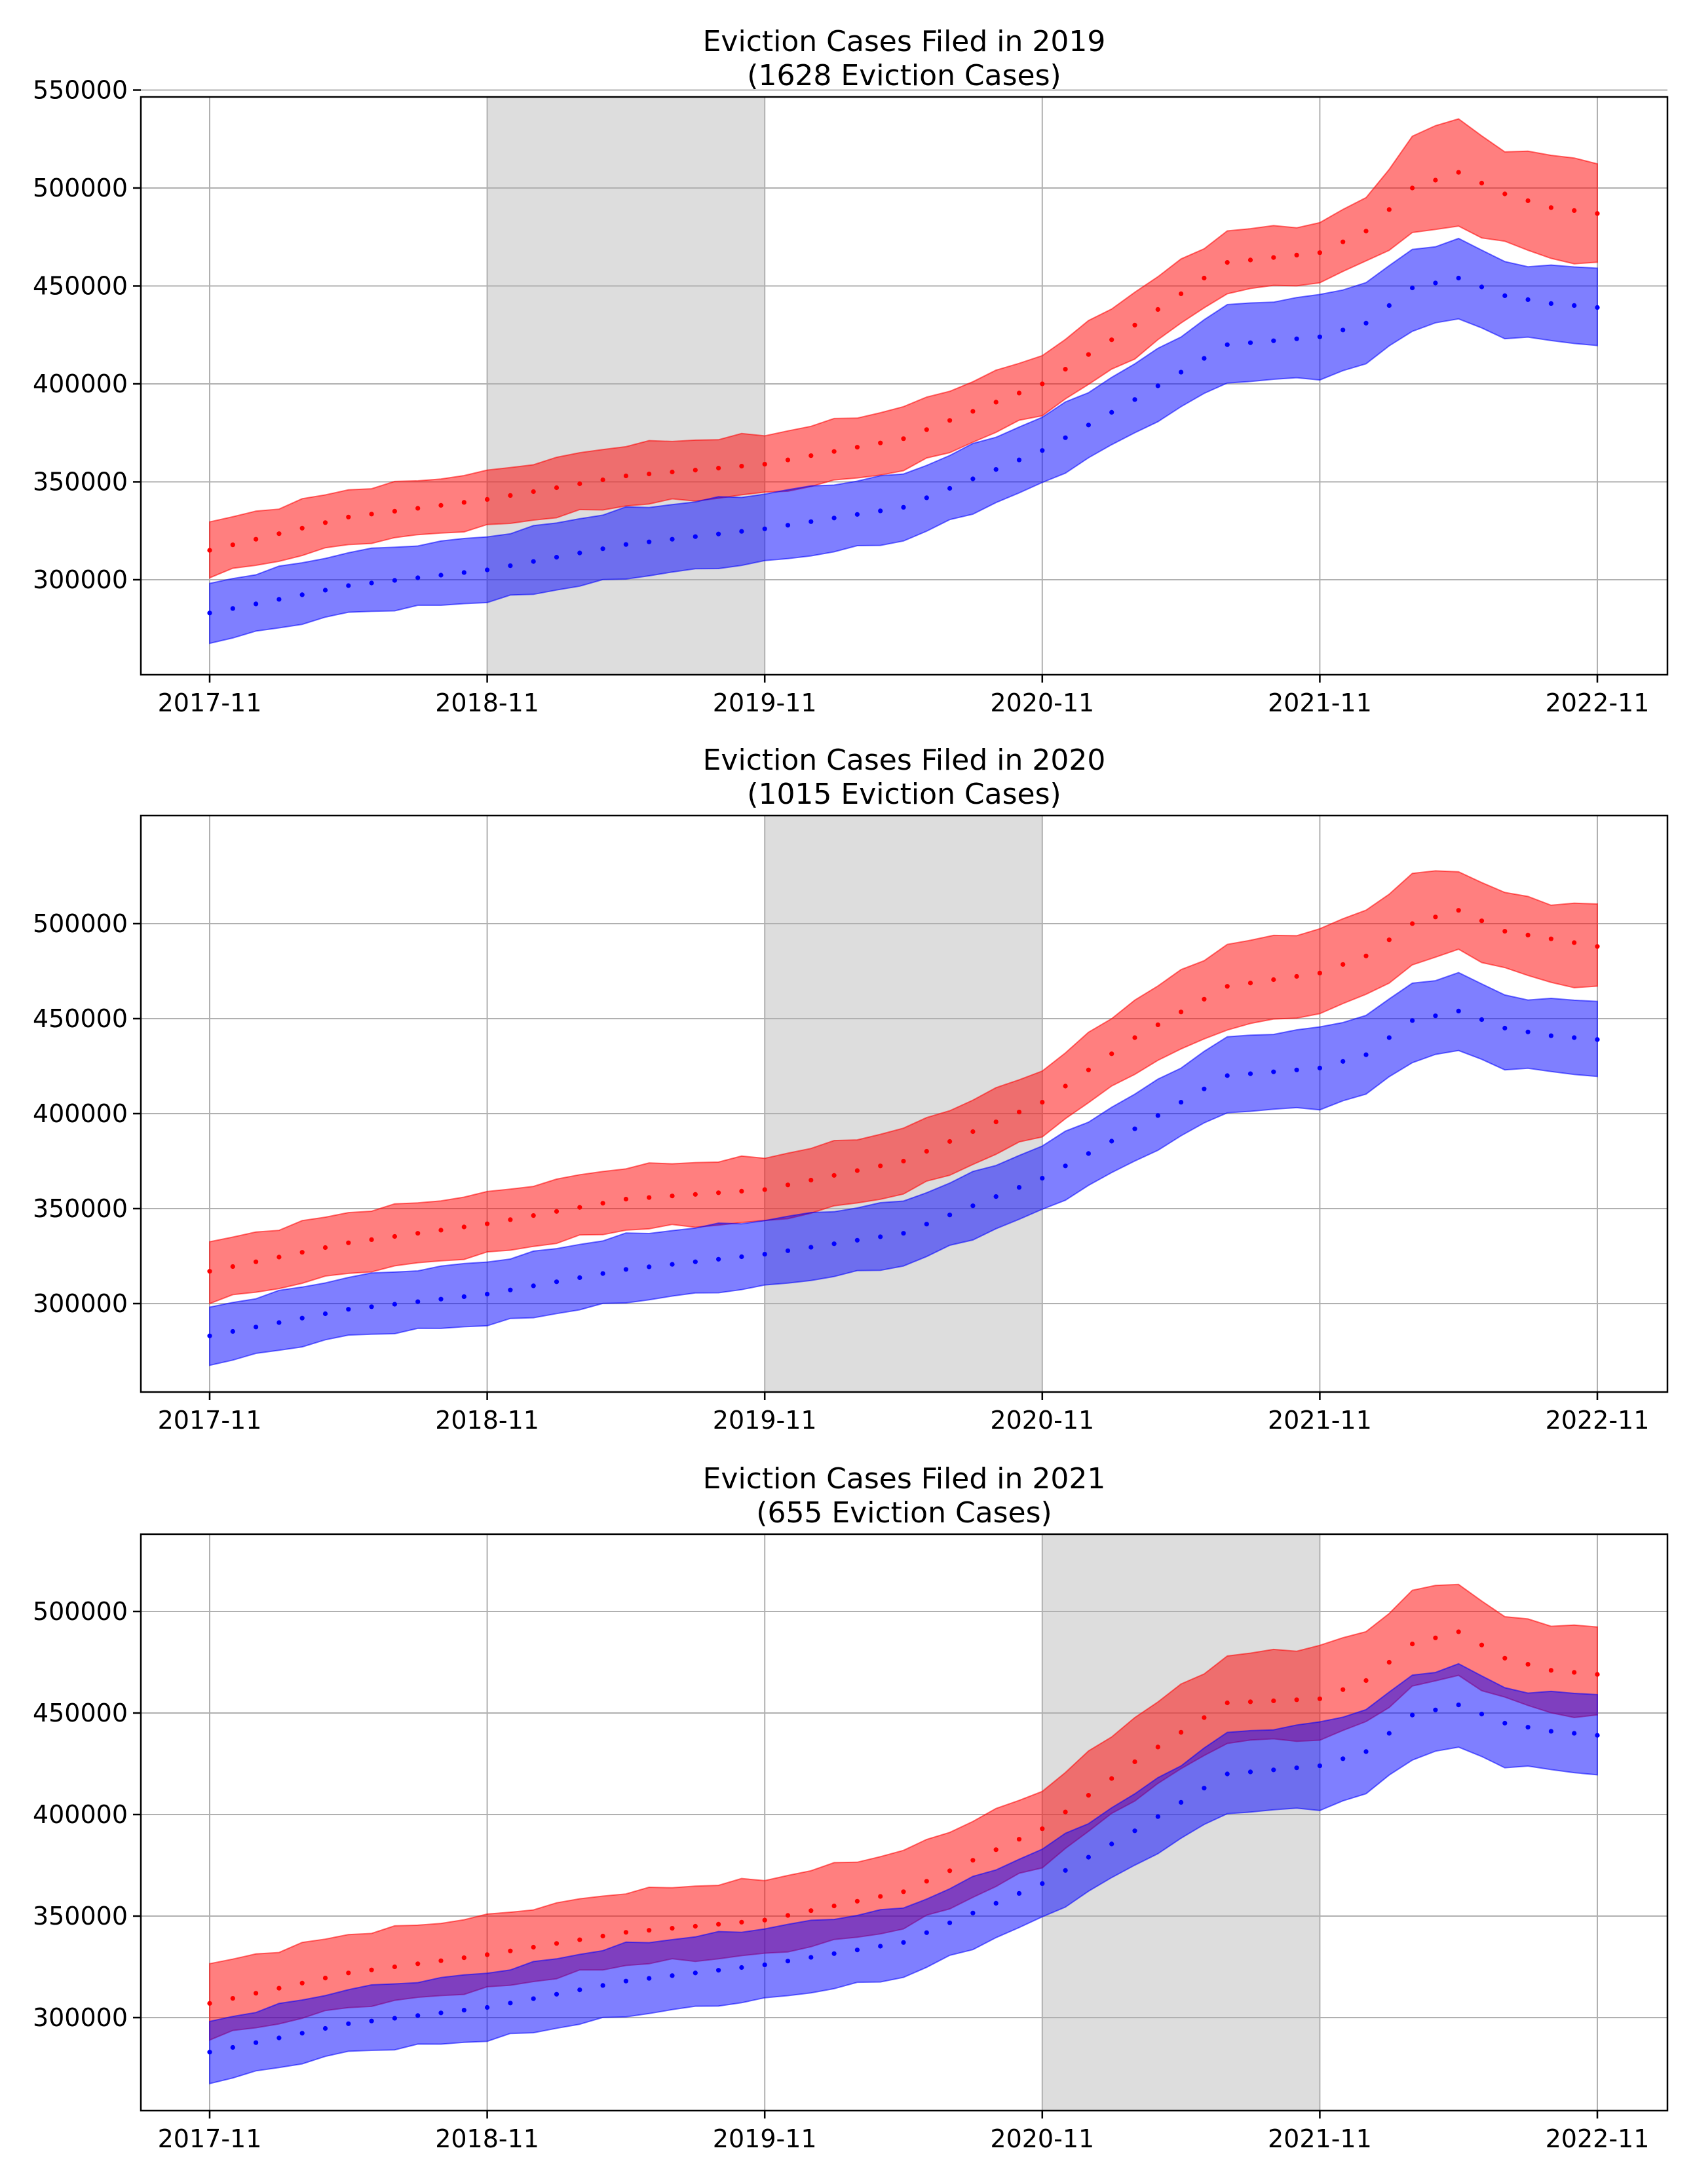 This screenshot has height=2184, width=1693. What do you see at coordinates (765, 2138) in the screenshot?
I see `x-tick-label: 2019-11` at bounding box center [765, 2138].